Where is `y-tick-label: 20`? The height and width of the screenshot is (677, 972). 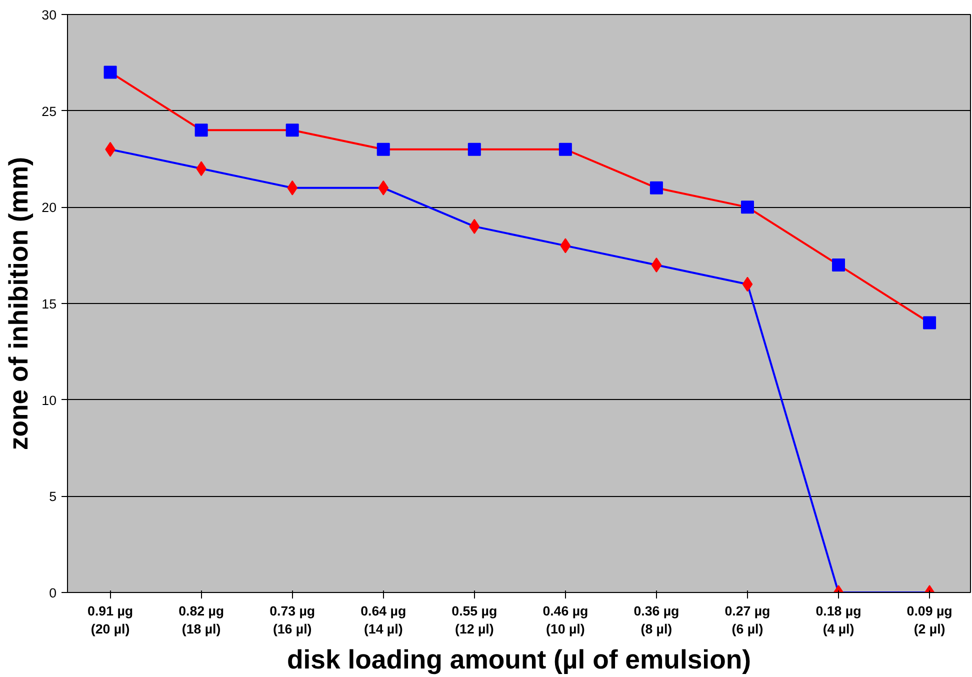
y-tick-label: 20 is located at coordinates (49, 208).